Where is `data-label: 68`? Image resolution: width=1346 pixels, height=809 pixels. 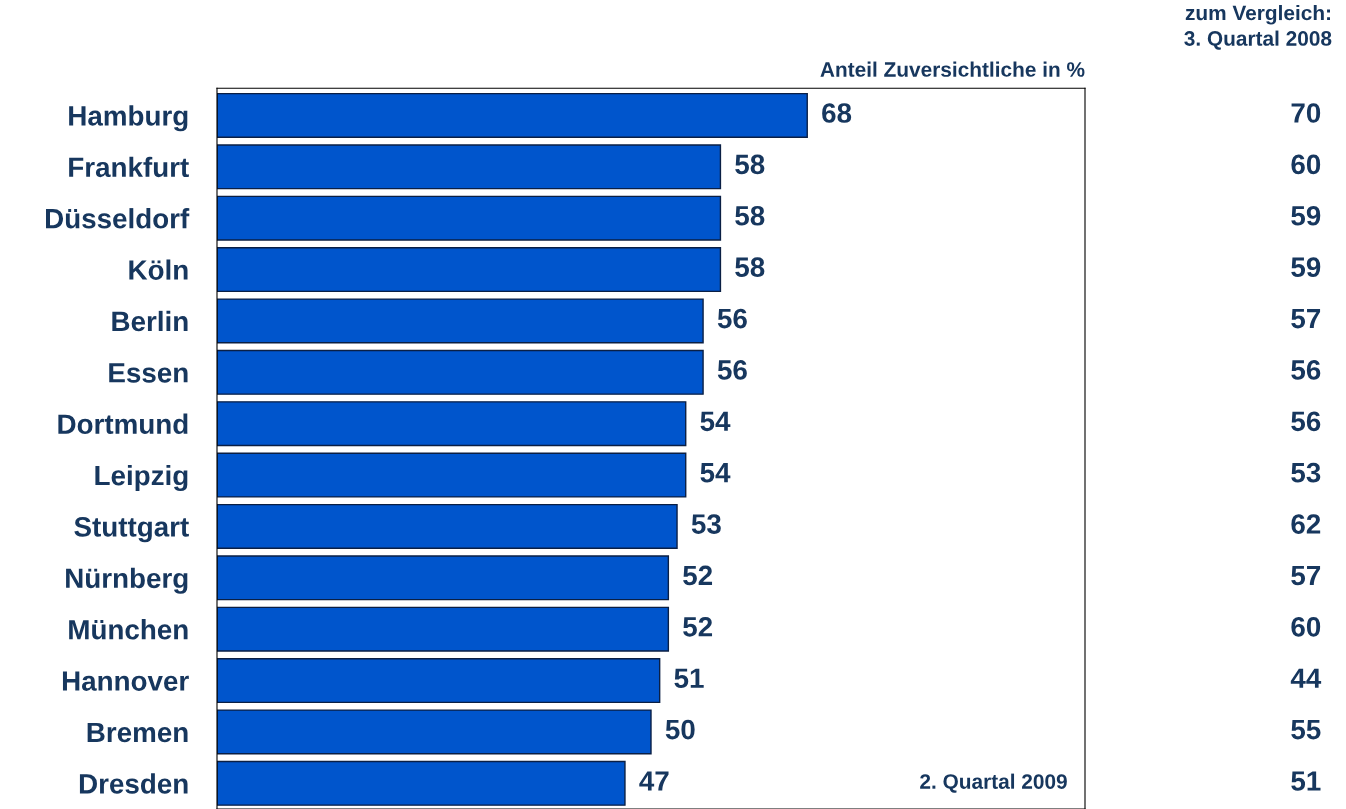 data-label: 68 is located at coordinates (837, 113).